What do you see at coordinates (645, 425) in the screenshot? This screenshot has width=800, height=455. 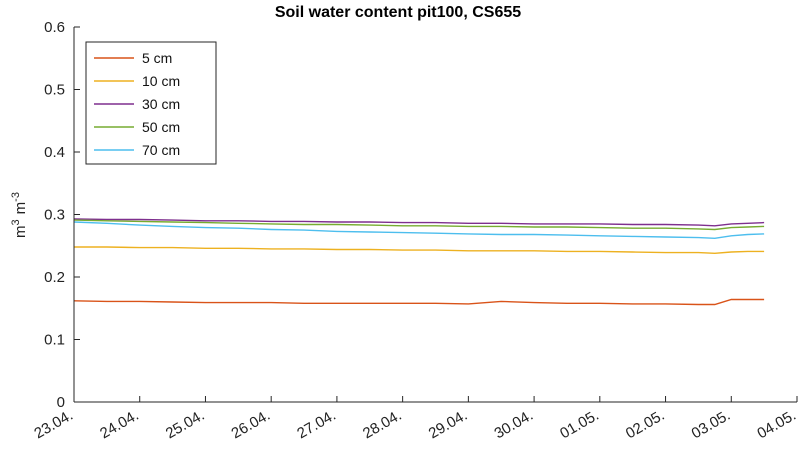 I see `x-tick-label: 02.05.` at bounding box center [645, 425].